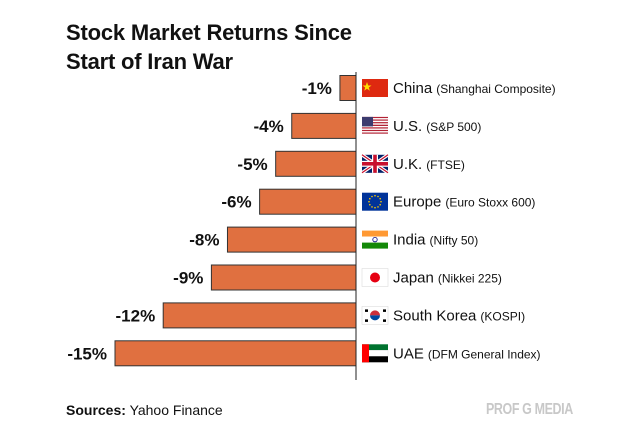 The width and height of the screenshot is (620, 442). I want to click on us-flag-icon, so click(375, 126).